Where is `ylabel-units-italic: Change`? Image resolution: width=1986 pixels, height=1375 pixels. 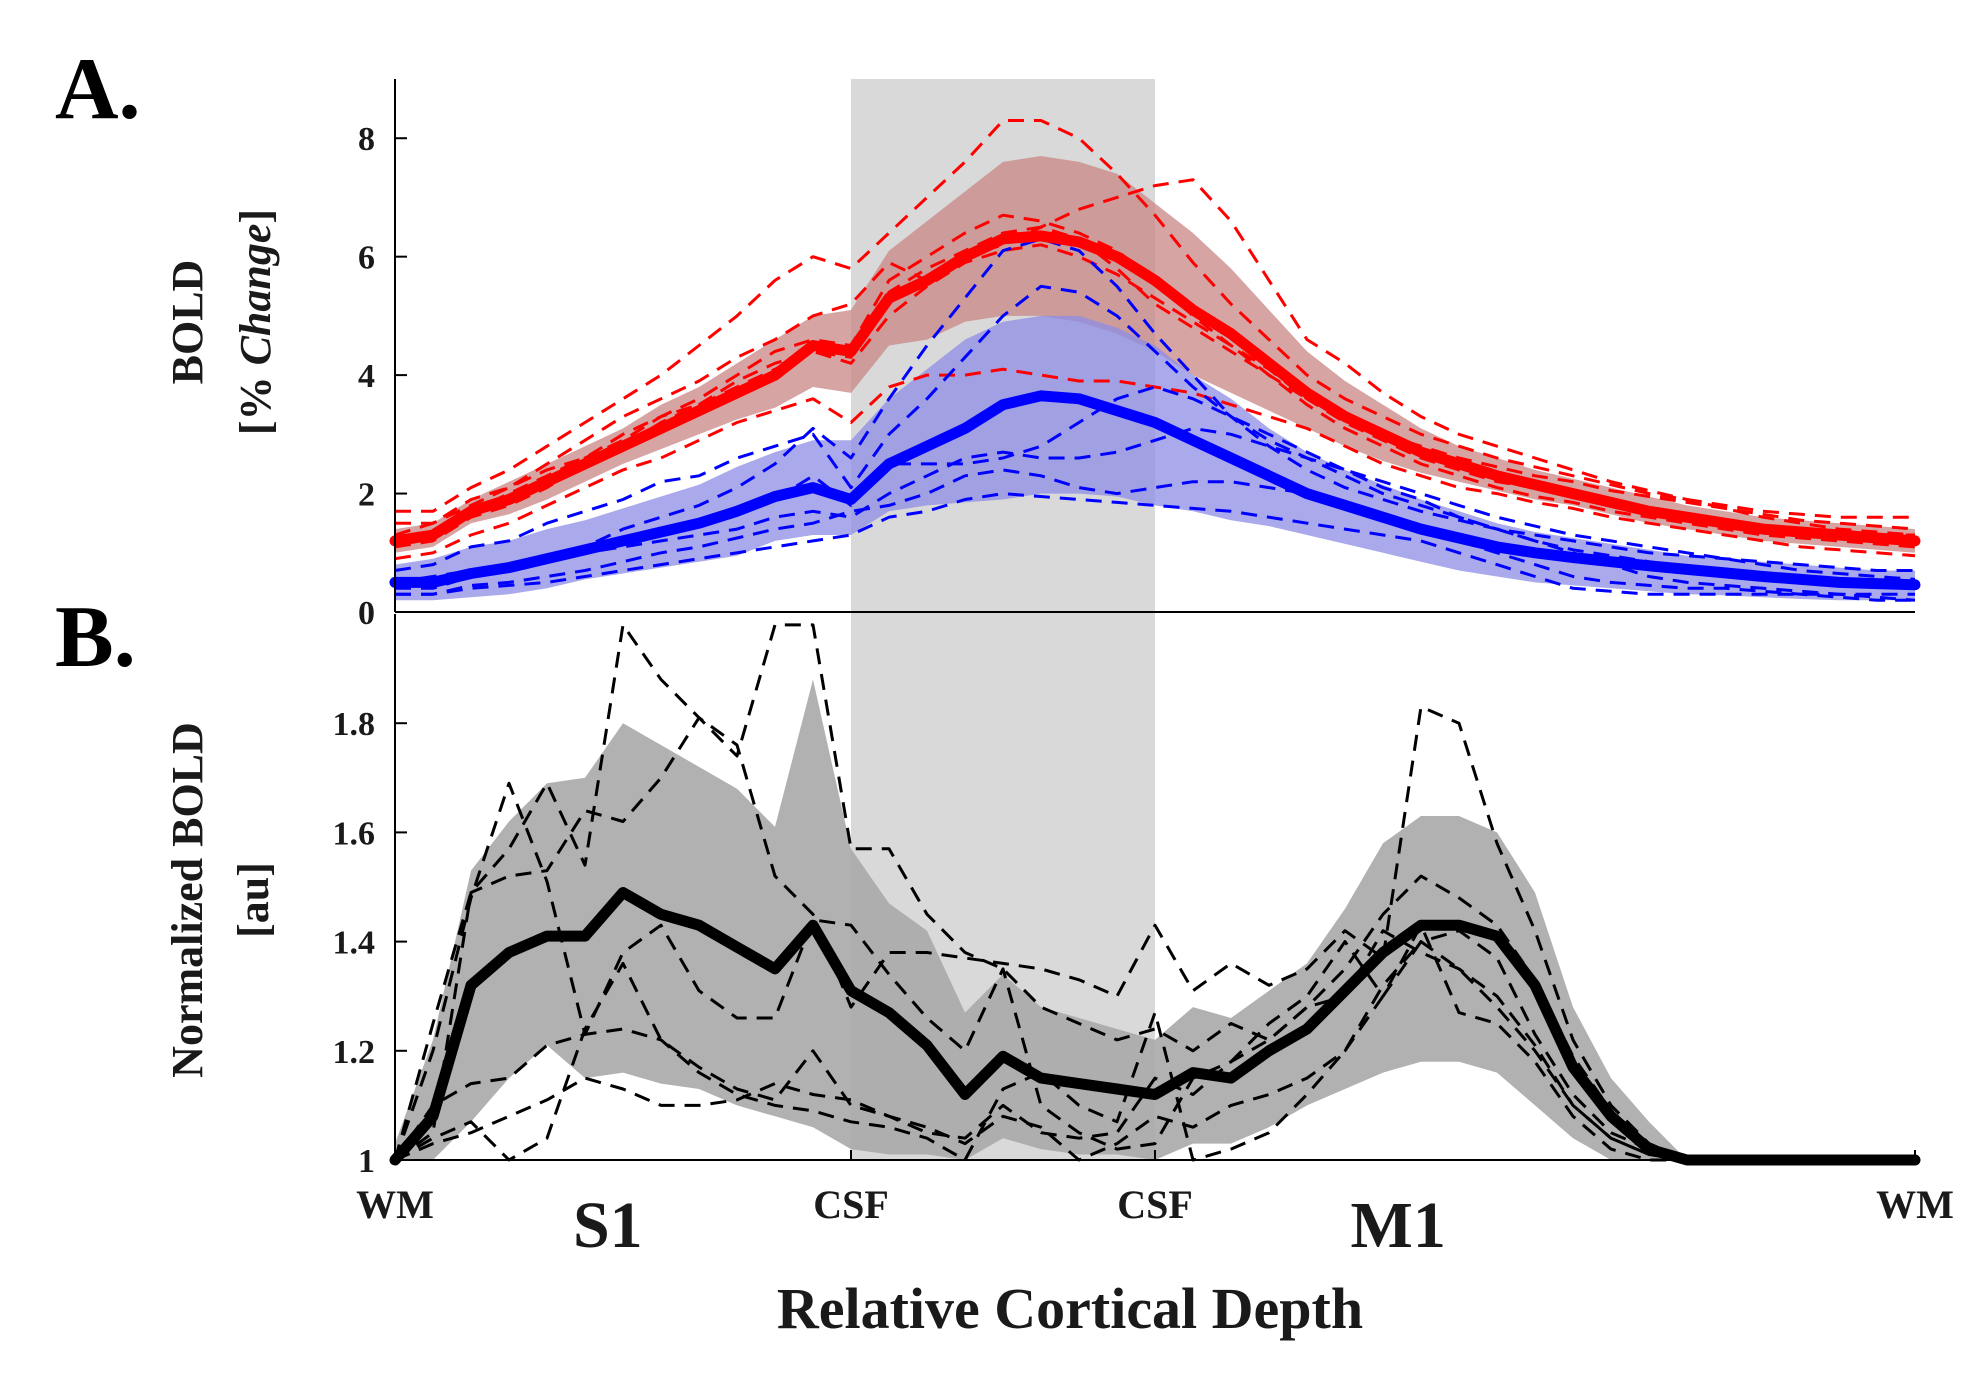
ylabel-units-italic: Change is located at coordinates (255, 295).